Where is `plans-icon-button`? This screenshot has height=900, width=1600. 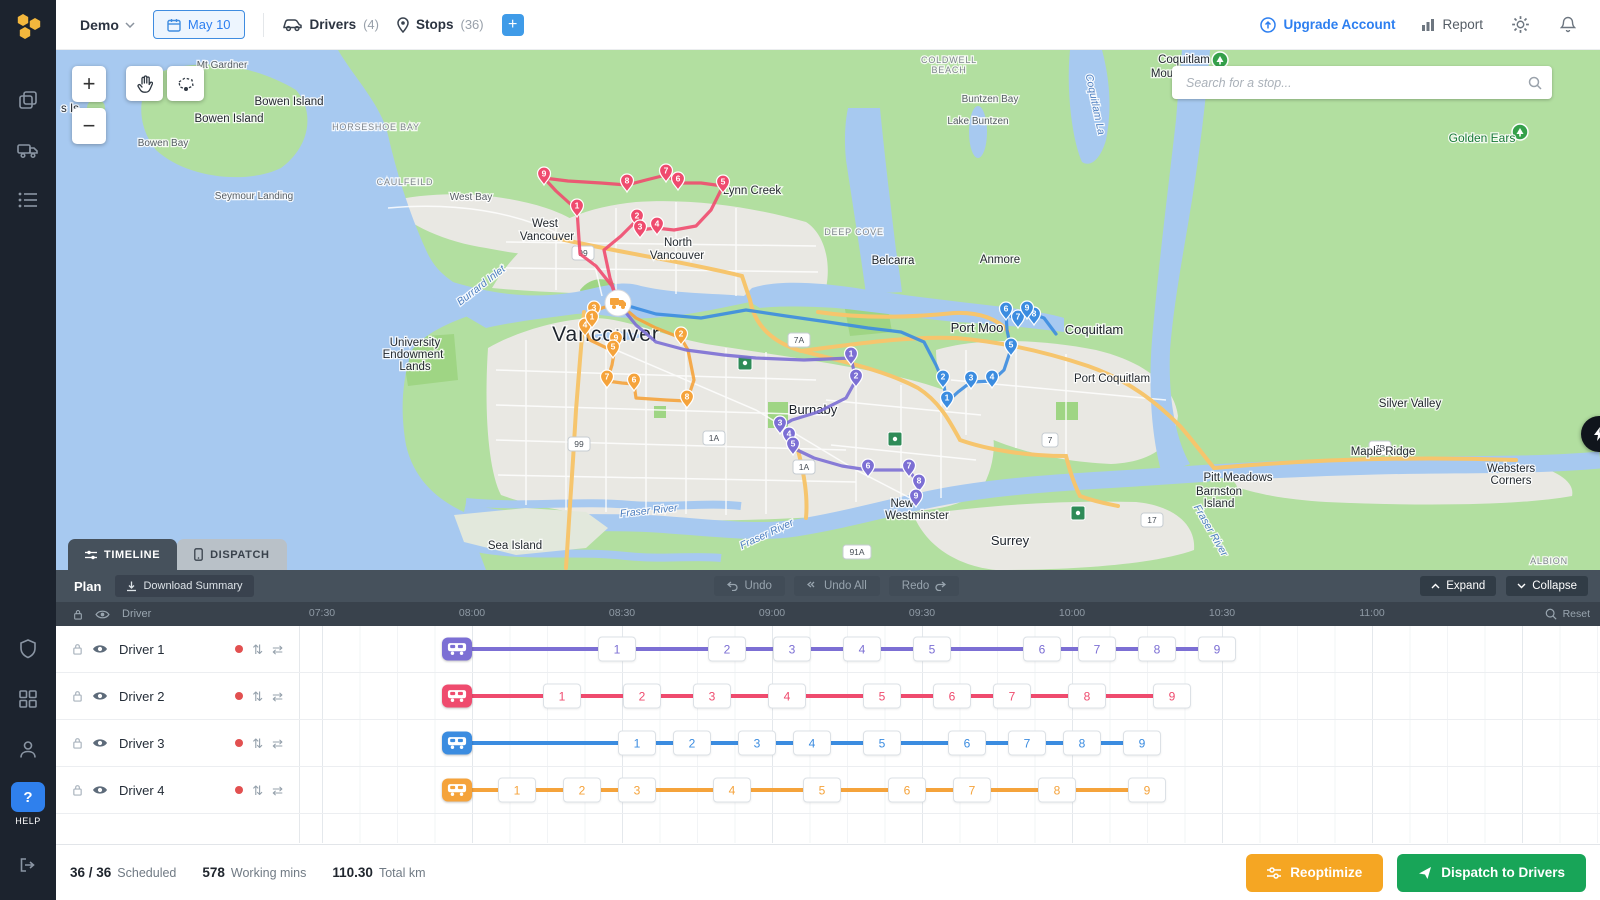 plans-icon-button is located at coordinates (28, 100).